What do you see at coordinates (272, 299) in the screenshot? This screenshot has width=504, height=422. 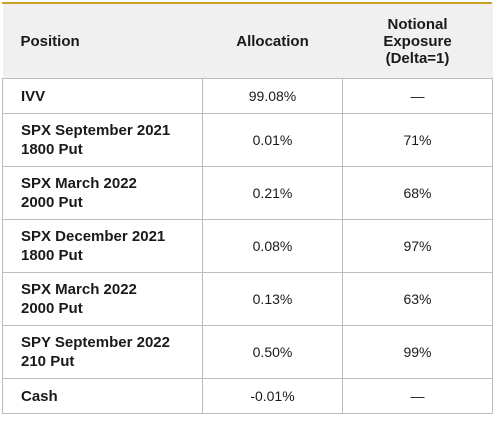 I see `row-allocation: 0.13%` at bounding box center [272, 299].